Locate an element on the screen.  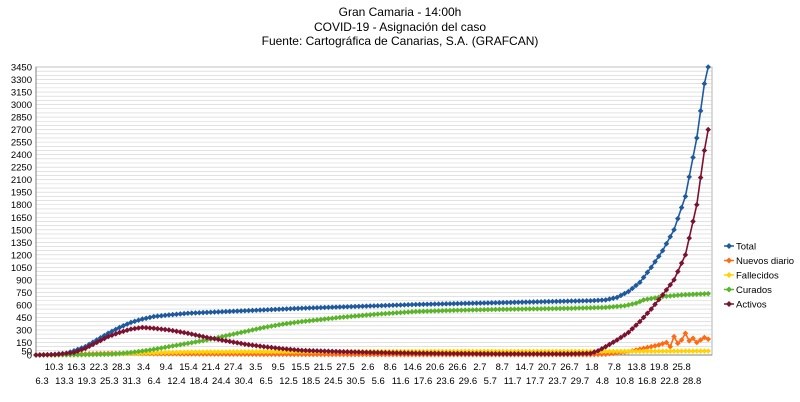
legend-item: Fallecidos is located at coordinates (751, 276).